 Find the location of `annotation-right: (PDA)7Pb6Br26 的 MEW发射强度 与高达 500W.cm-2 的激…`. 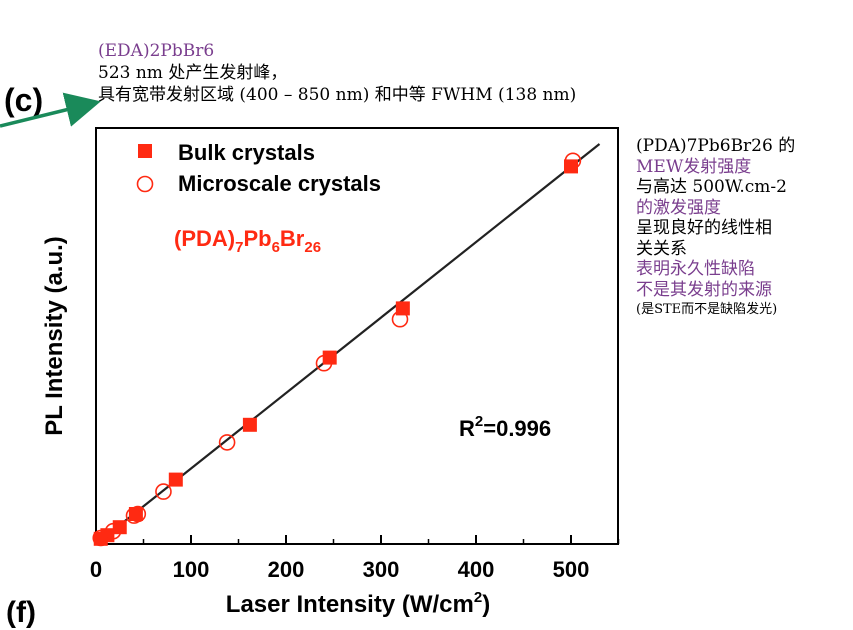

annotation-right: (PDA)7Pb6Br26 的 MEW发射强度 与高达 500W.cm-2 的激… is located at coordinates (715, 228).